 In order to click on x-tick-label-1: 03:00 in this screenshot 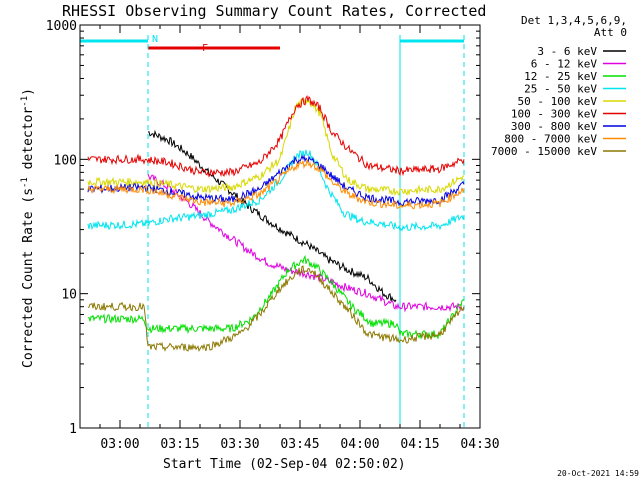, I will do `click(119, 444)`.